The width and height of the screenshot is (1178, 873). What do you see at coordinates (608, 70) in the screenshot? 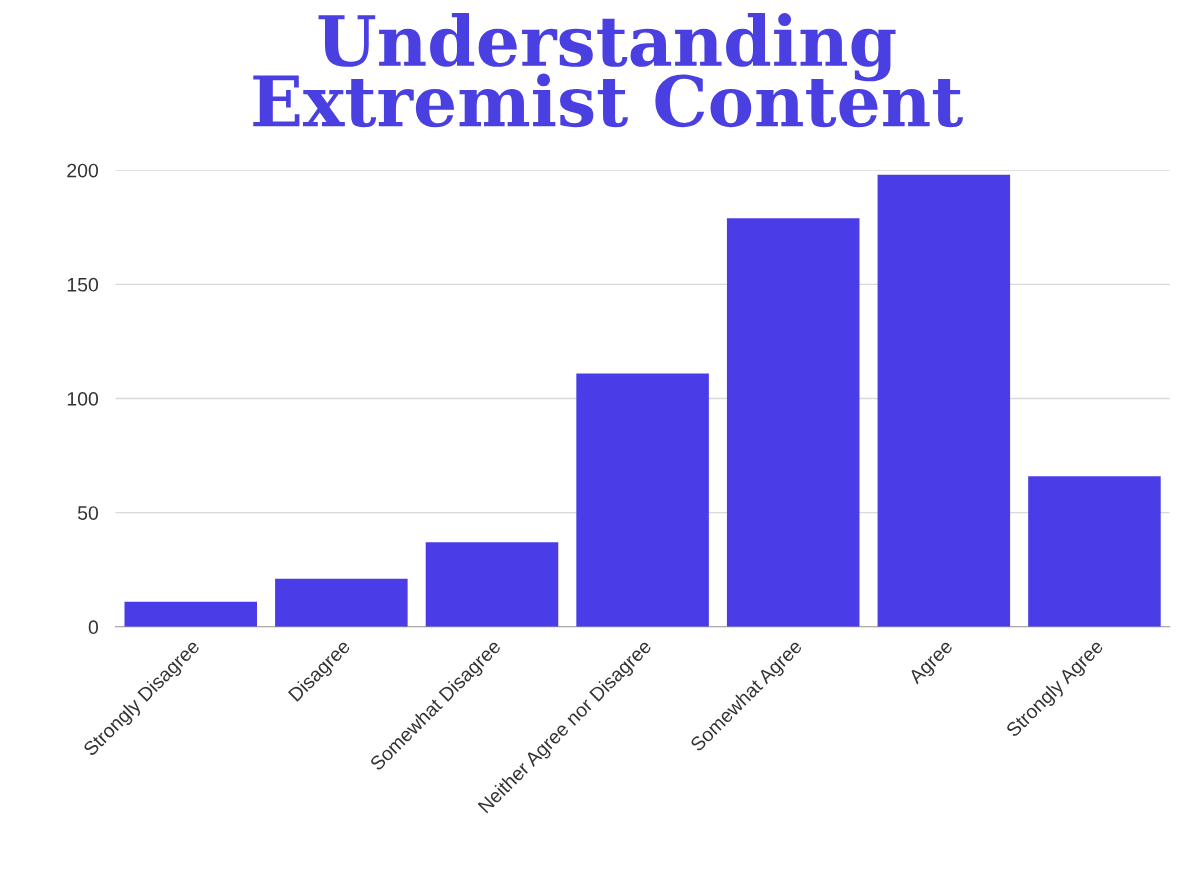
I see `chart-title: Understanding Extremist Content` at bounding box center [608, 70].